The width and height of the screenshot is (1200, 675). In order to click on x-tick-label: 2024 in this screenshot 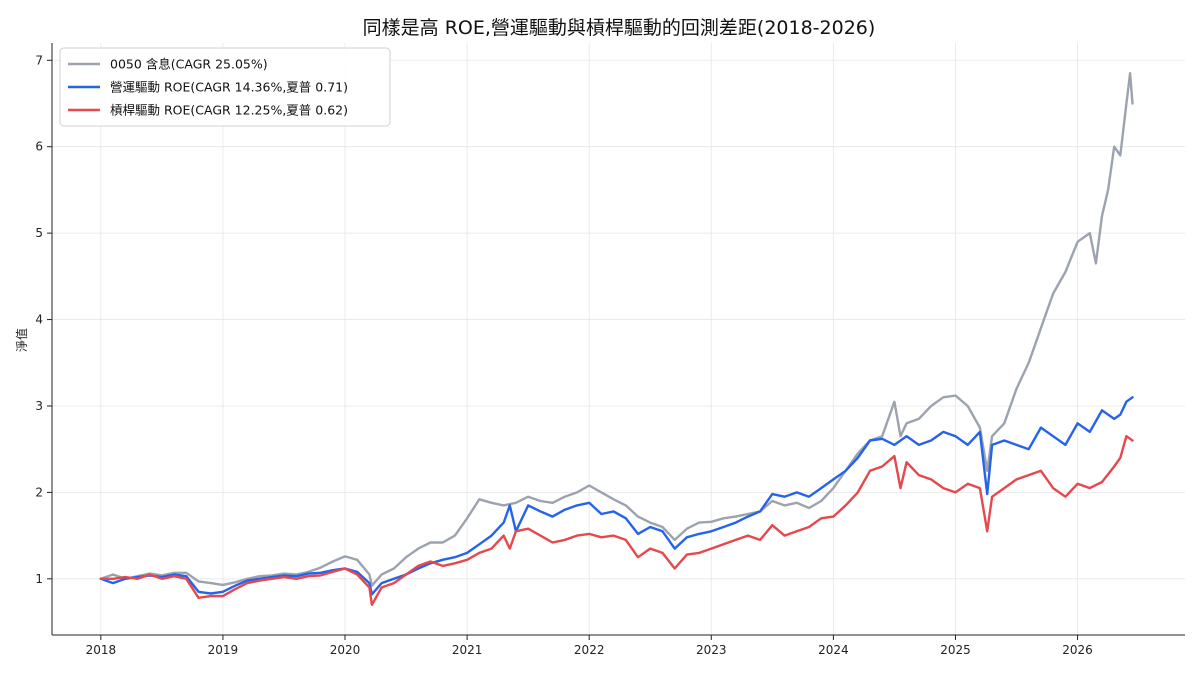, I will do `click(833, 650)`.